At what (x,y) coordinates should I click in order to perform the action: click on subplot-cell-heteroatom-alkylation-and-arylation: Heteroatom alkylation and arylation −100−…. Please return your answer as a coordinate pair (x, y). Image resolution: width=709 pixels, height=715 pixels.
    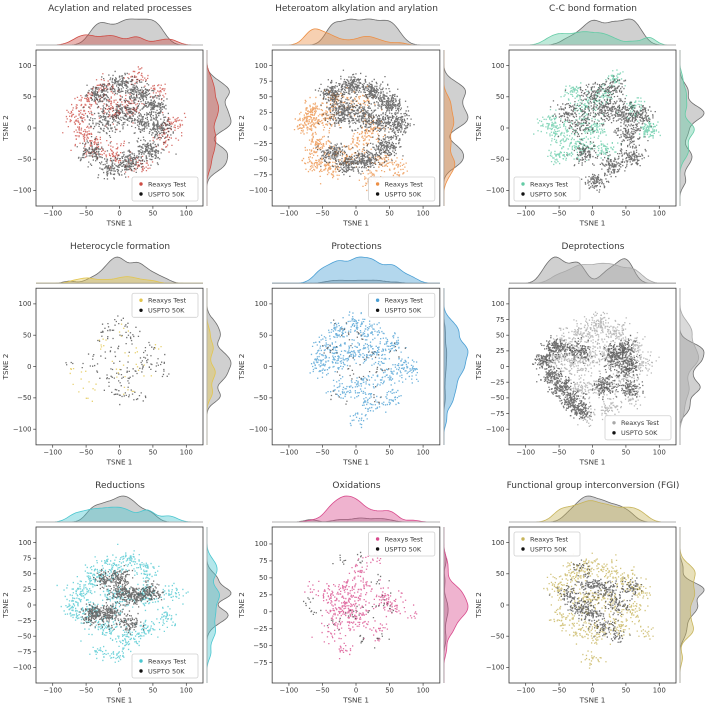
    Looking at the image, I should click on (354, 119).